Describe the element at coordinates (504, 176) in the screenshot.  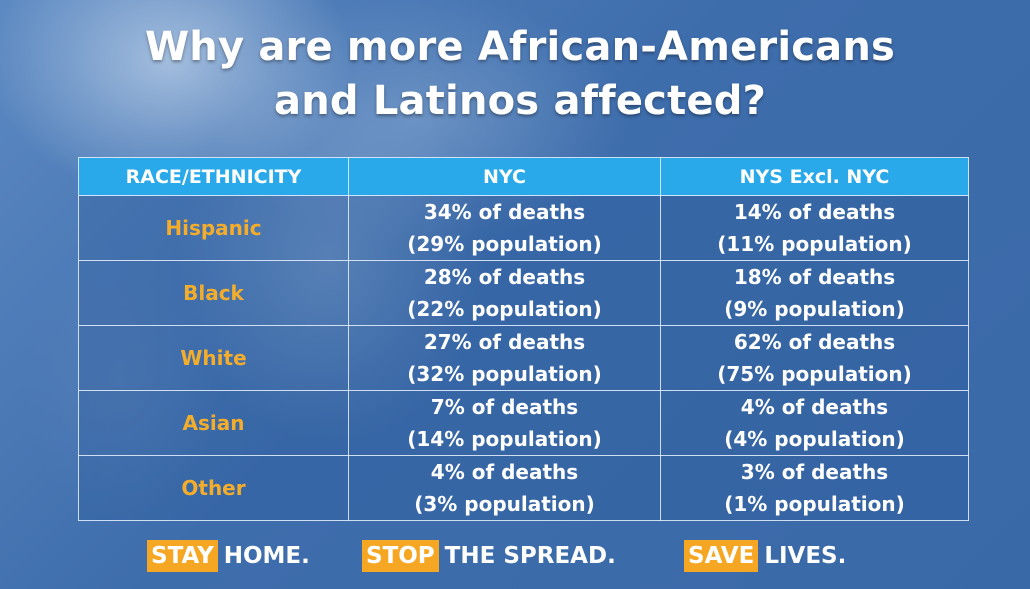
I see `column-header-nyc: NYC` at that location.